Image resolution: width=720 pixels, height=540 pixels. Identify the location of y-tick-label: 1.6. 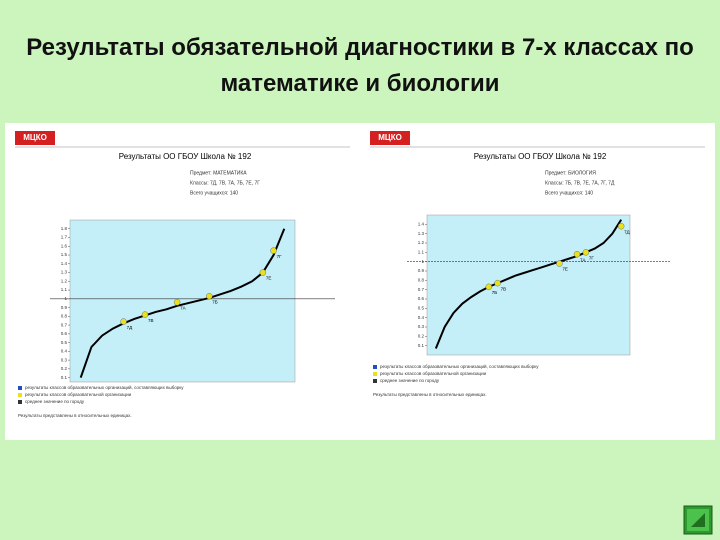
(64, 245).